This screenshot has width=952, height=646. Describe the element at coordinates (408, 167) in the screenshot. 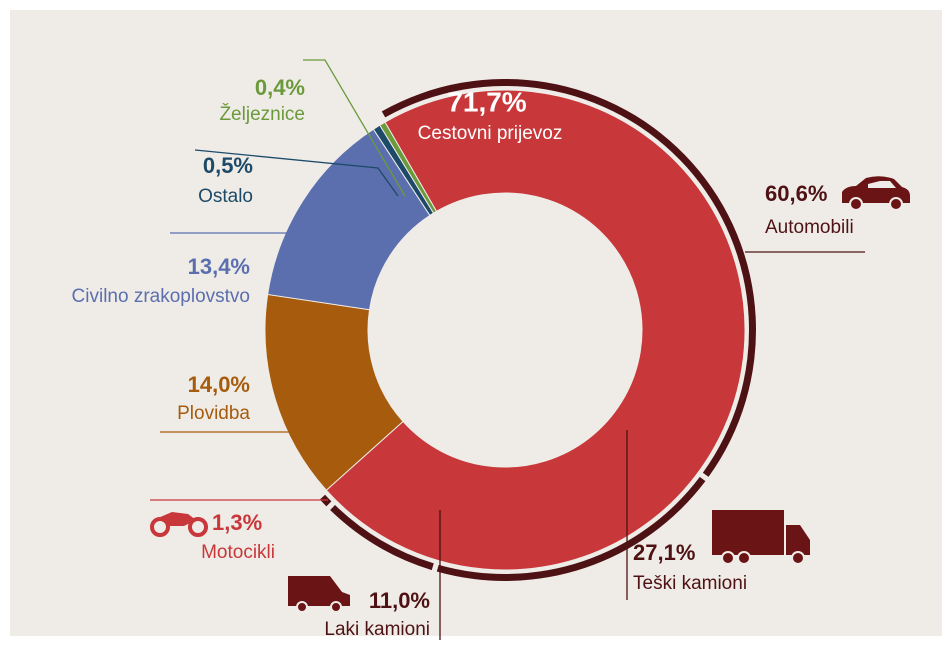

I see `slice` at that location.